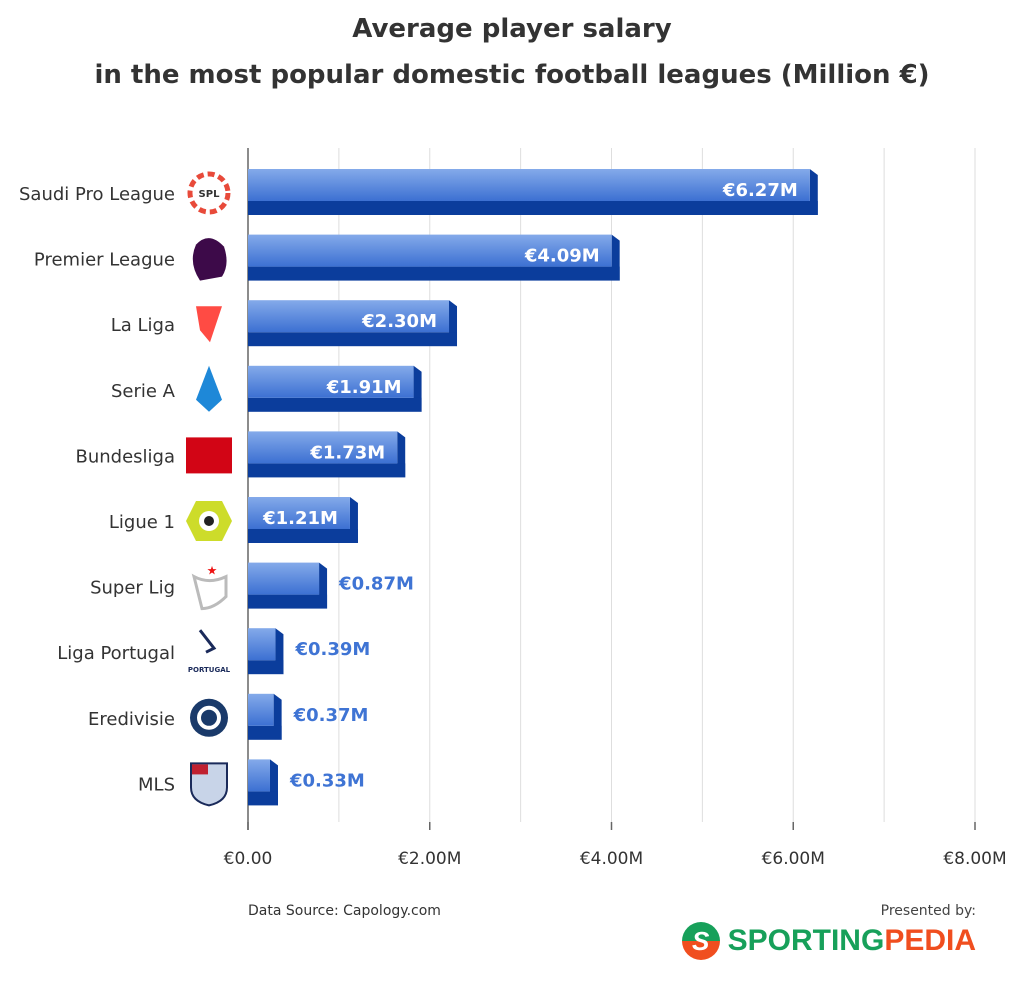 Image resolution: width=1024 pixels, height=986 pixels. I want to click on ligue-1-logo-icon, so click(209, 521).